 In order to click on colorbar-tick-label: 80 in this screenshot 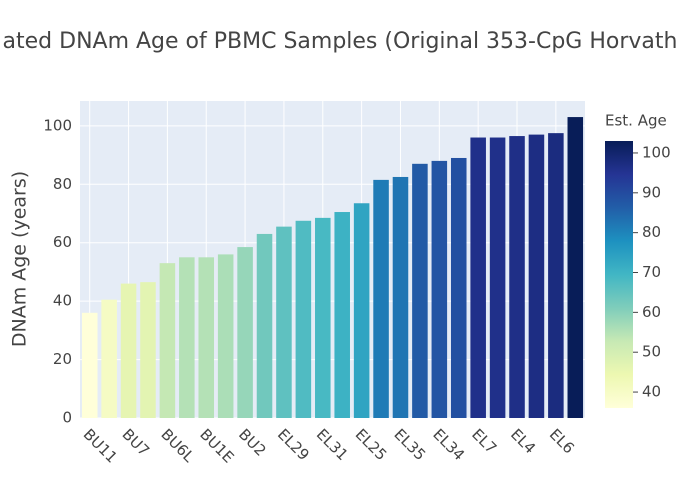, I will do `click(651, 232)`.